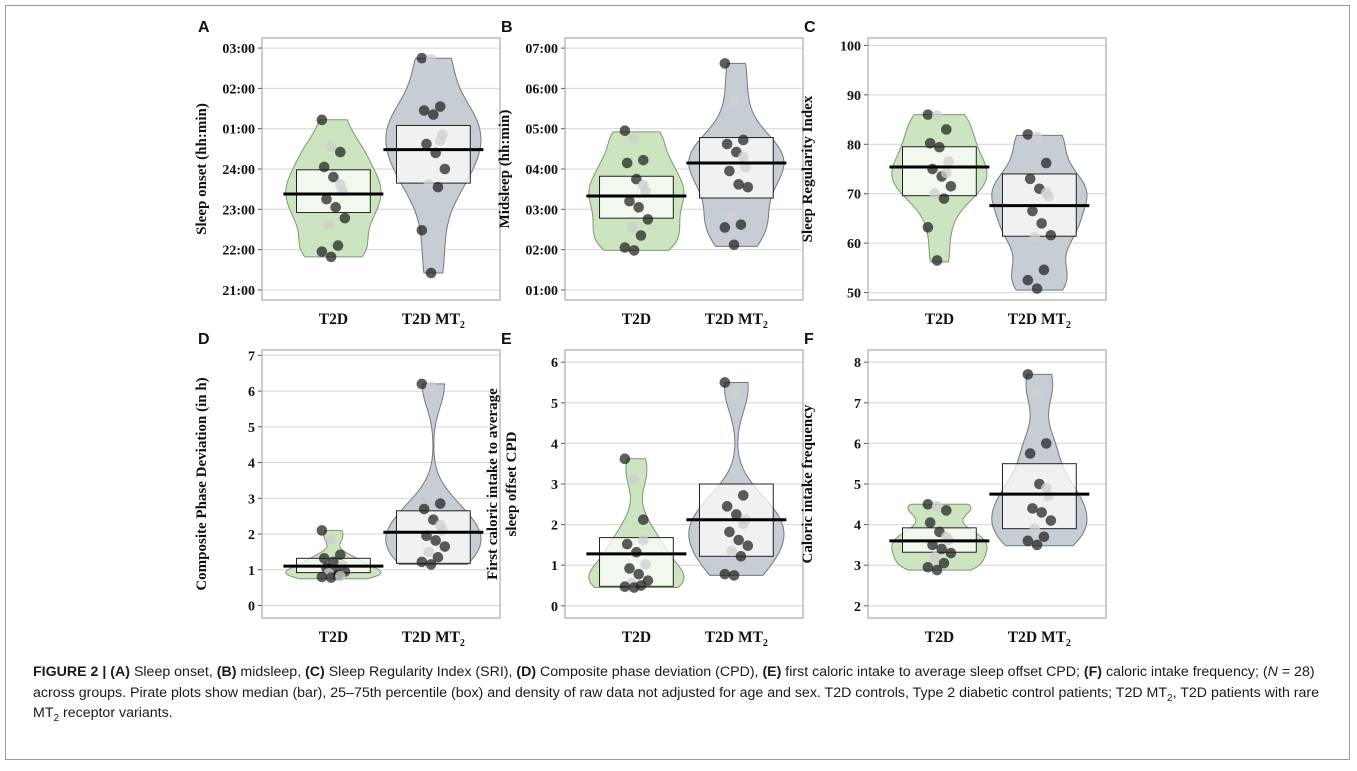  Describe the element at coordinates (238, 89) in the screenshot. I see `y-tick-label: 02:00` at that location.